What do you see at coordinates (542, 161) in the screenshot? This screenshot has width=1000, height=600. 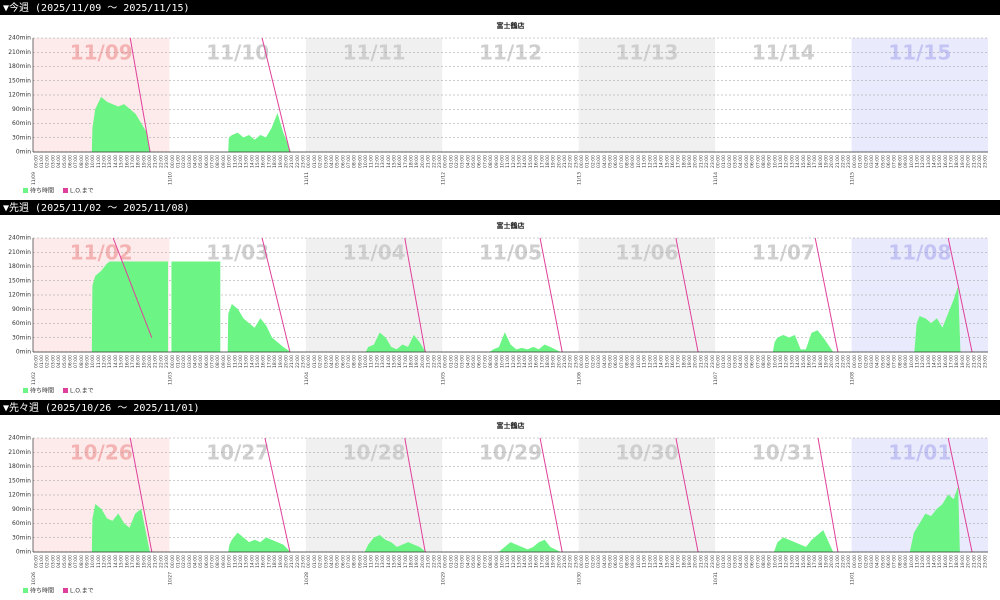 I see `x-tick-label: 17:00` at bounding box center [542, 161].